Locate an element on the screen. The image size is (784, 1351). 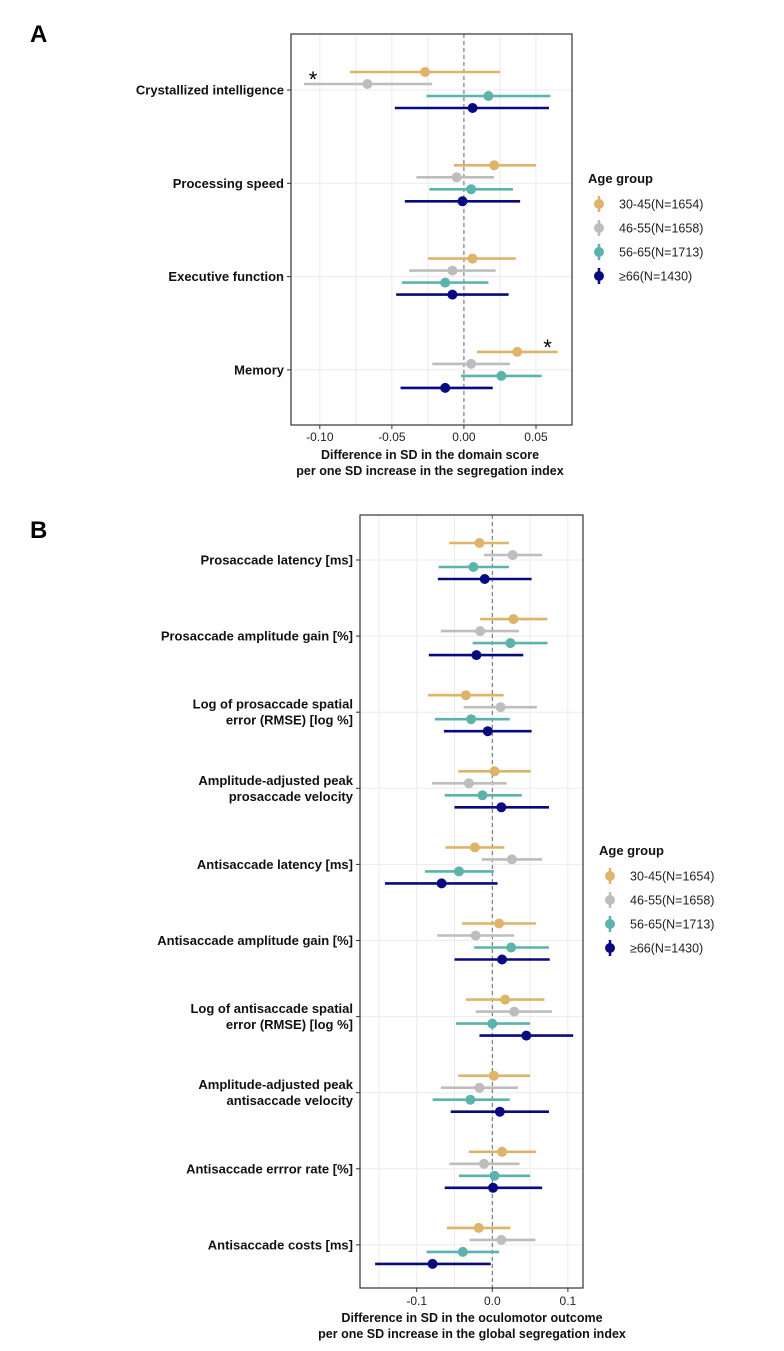
panel-b-category-label-line: Antisaccade latency [ms] is located at coordinates (275, 864).